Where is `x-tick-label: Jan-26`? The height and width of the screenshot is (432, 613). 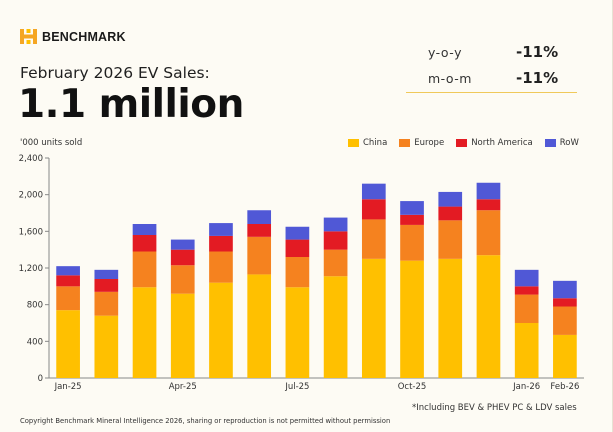 x-tick-label: Jan-26 is located at coordinates (526, 387).